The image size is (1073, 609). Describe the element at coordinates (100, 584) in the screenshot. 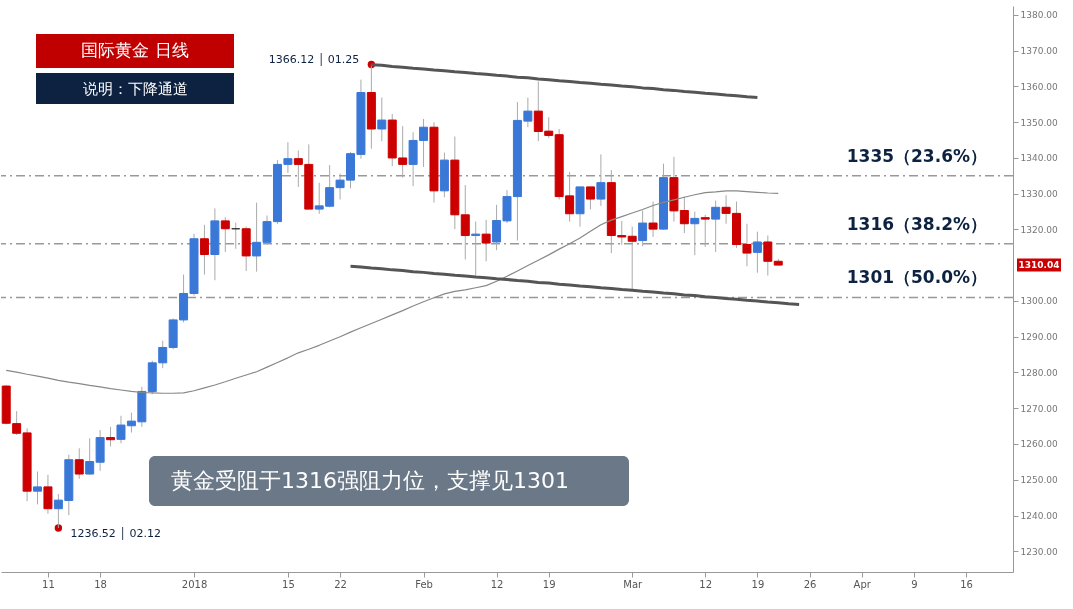

I see `x-tick-label: 18` at that location.